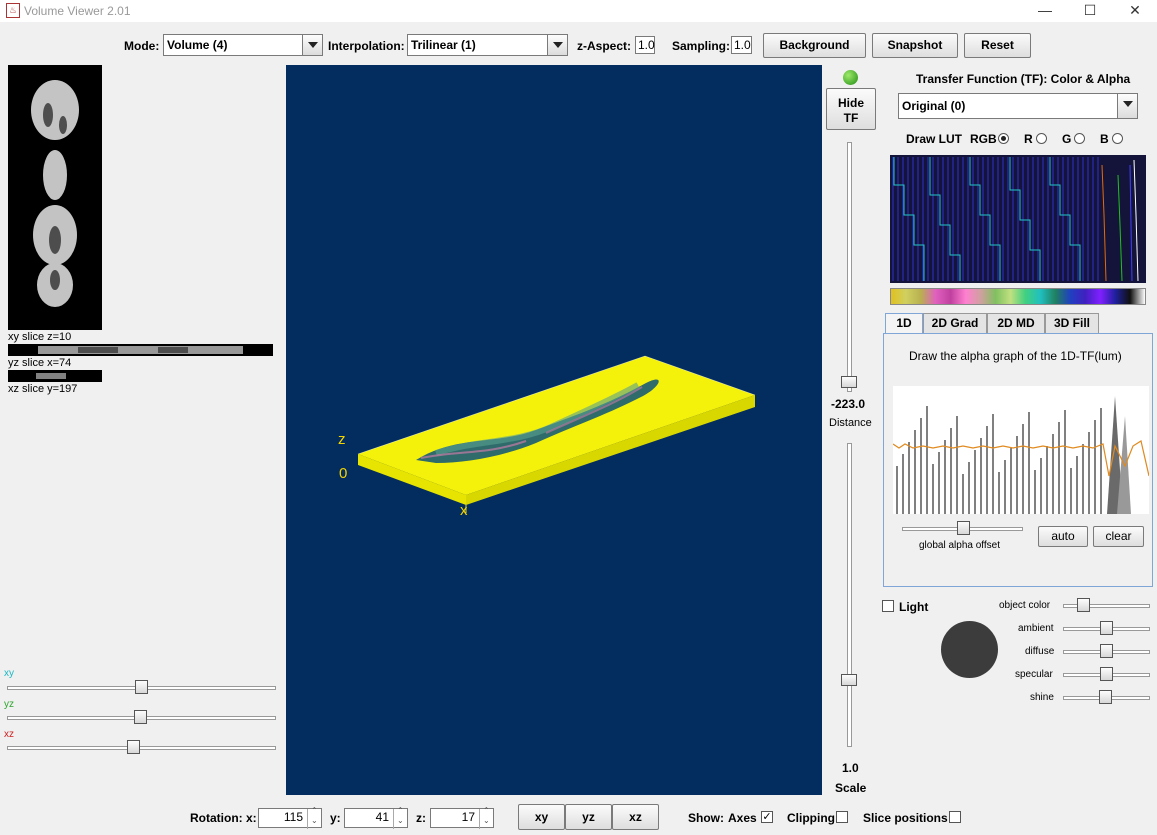 The width and height of the screenshot is (1157, 835). What do you see at coordinates (963, 528) in the screenshot?
I see `global-alpha-slider-thumb` at bounding box center [963, 528].